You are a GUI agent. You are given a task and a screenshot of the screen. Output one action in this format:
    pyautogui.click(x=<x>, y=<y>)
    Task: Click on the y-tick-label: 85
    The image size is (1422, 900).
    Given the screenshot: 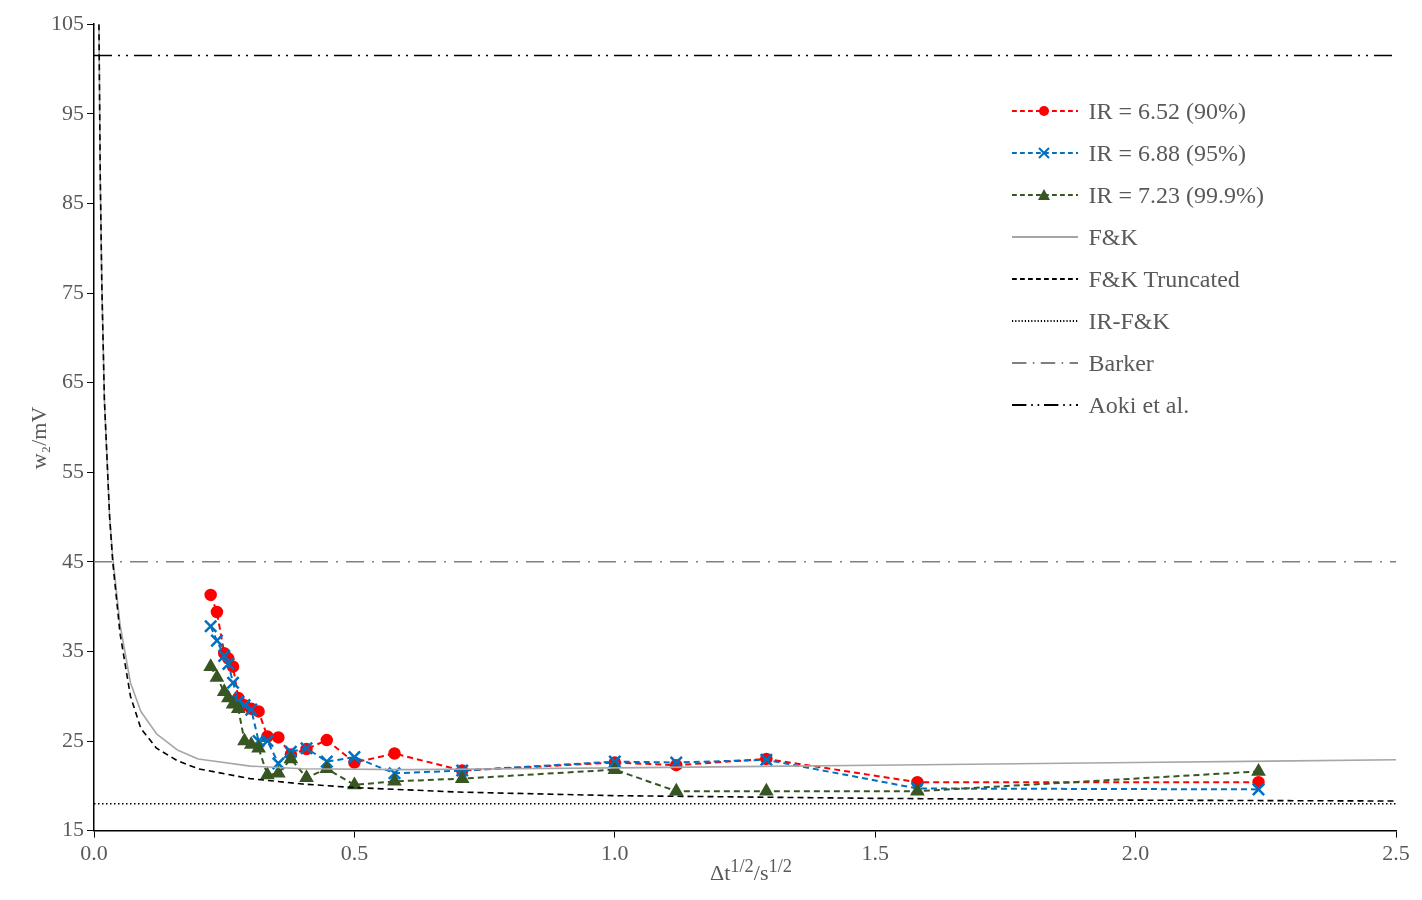 What is the action you would take?
    pyautogui.click(x=73, y=202)
    